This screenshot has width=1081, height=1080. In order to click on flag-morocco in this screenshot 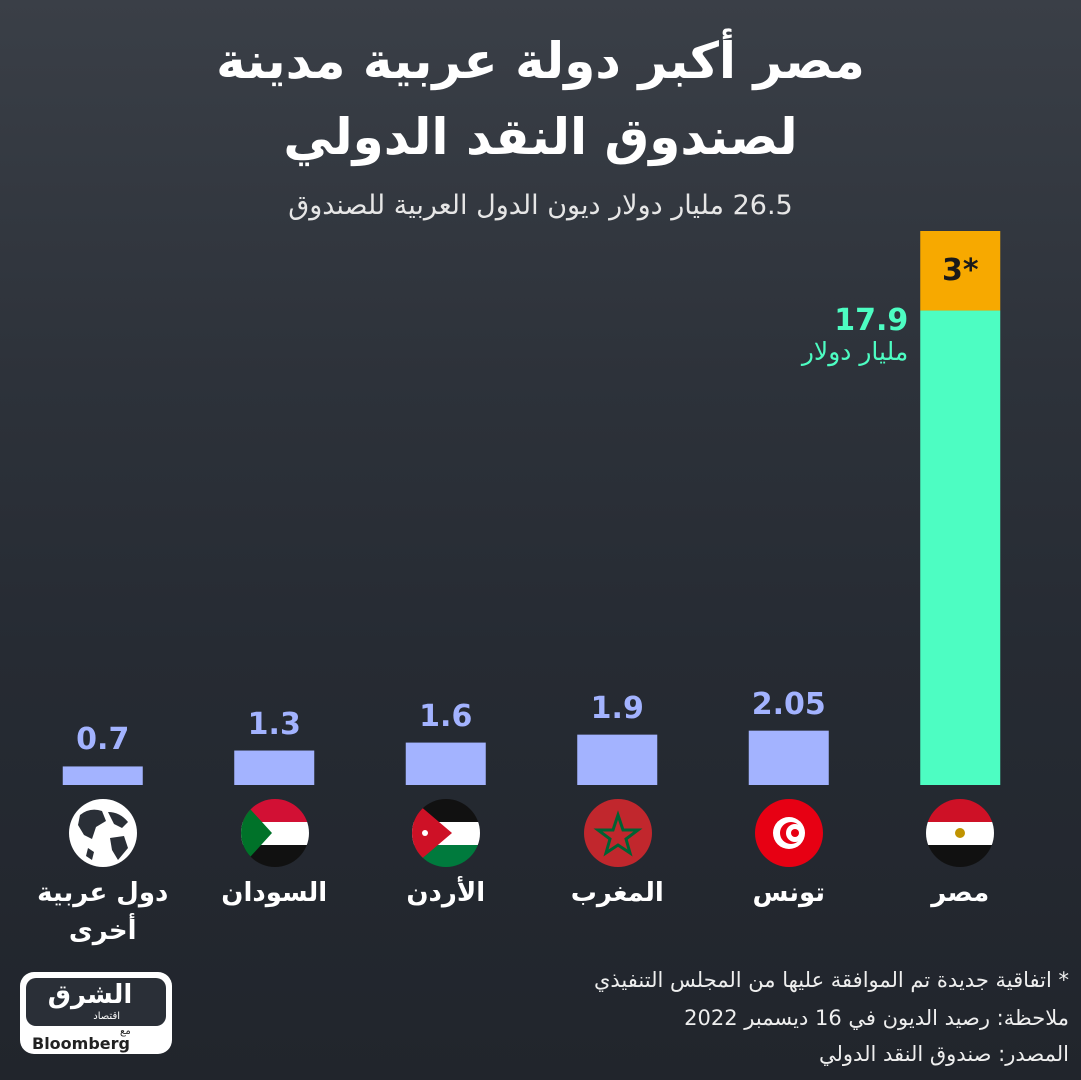, I will do `click(618, 833)`.